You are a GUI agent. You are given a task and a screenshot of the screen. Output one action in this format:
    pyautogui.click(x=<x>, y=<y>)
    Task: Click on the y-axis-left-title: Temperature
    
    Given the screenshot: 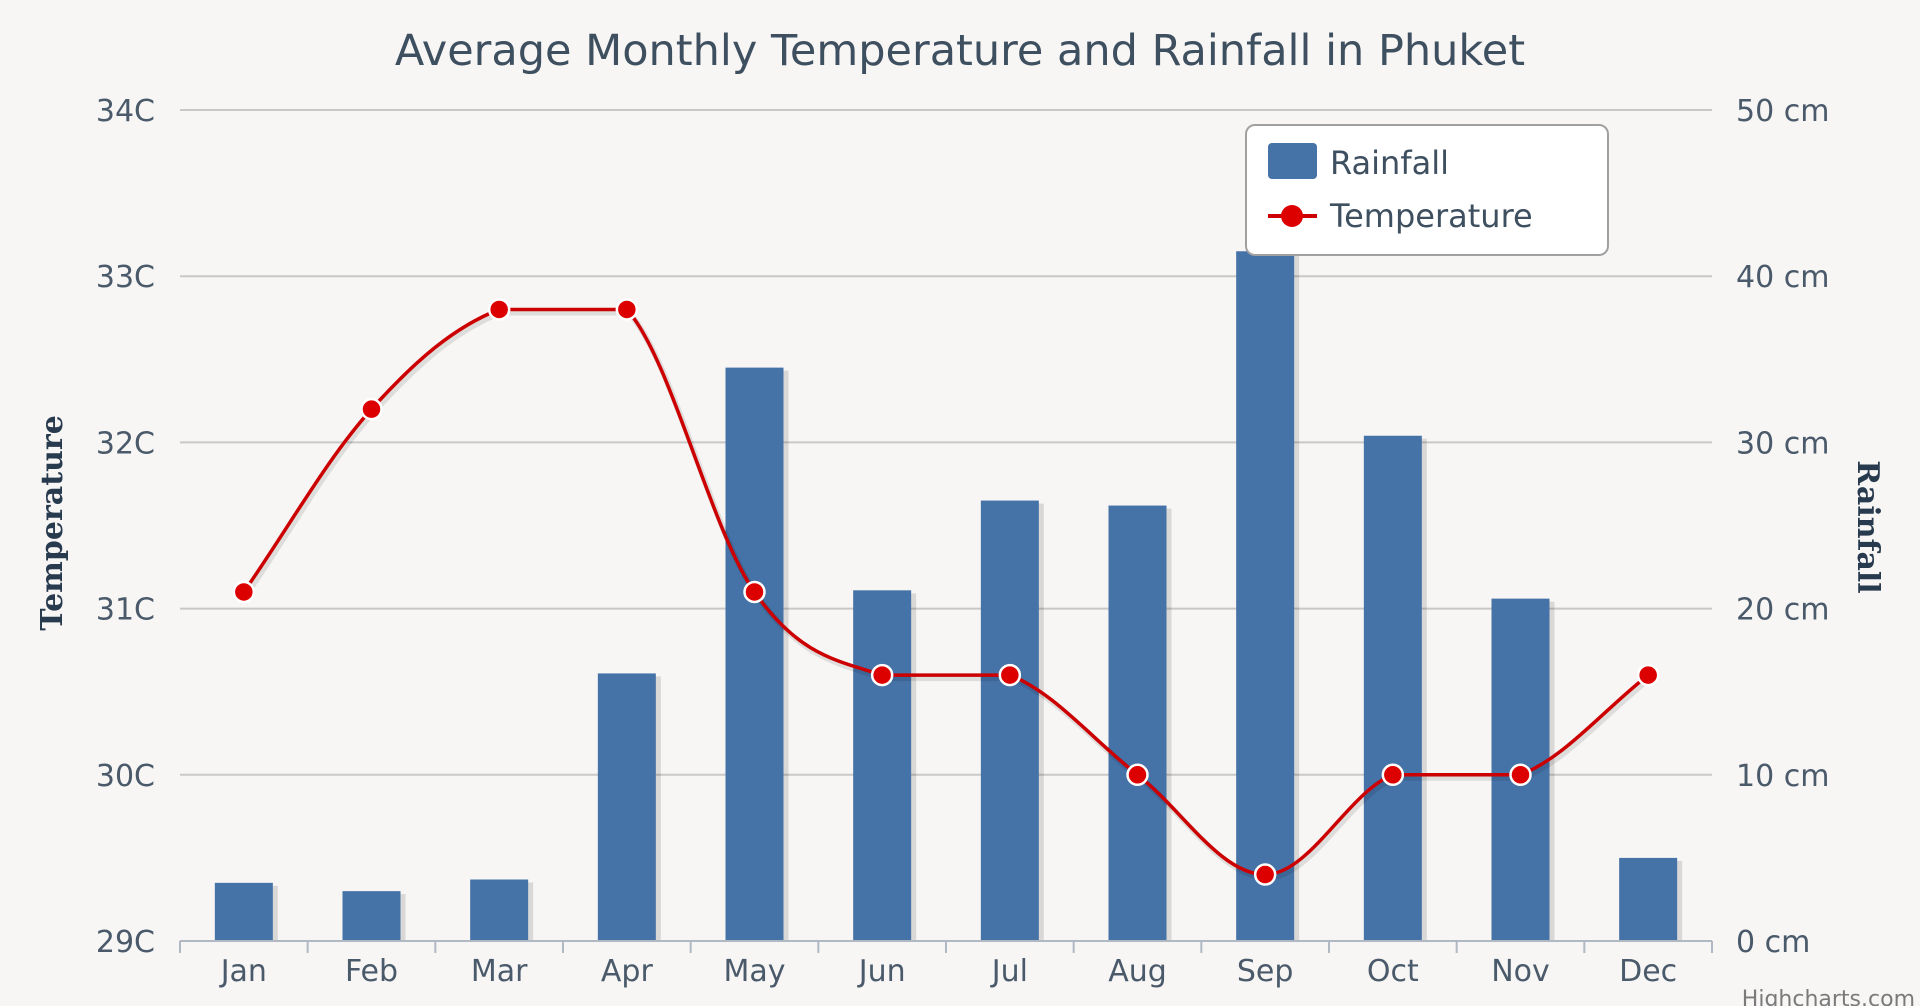 What is the action you would take?
    pyautogui.click(x=52, y=523)
    